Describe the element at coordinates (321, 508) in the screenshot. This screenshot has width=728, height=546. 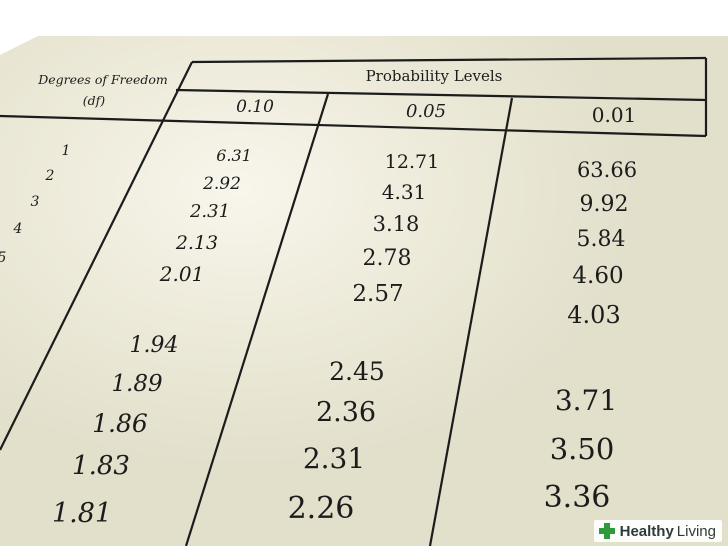
I see `value-005-9: 2.26` at that location.